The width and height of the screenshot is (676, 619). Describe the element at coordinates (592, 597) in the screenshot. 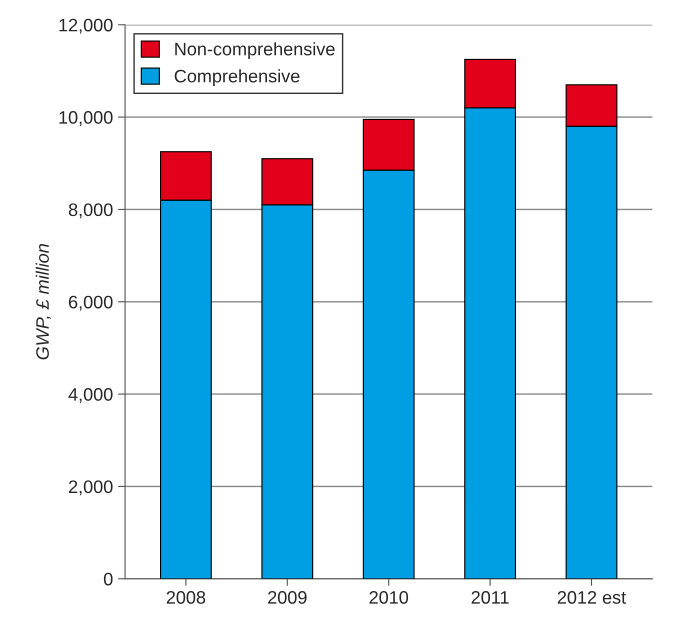

I see `x-tick-label: 2012 est` at that location.